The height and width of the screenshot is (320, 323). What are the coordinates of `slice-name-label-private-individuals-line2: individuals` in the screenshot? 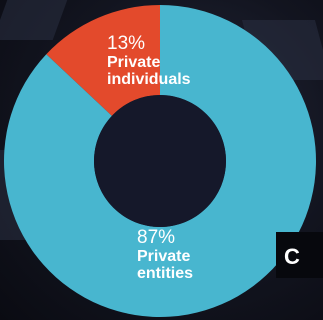 It's located at (149, 79).